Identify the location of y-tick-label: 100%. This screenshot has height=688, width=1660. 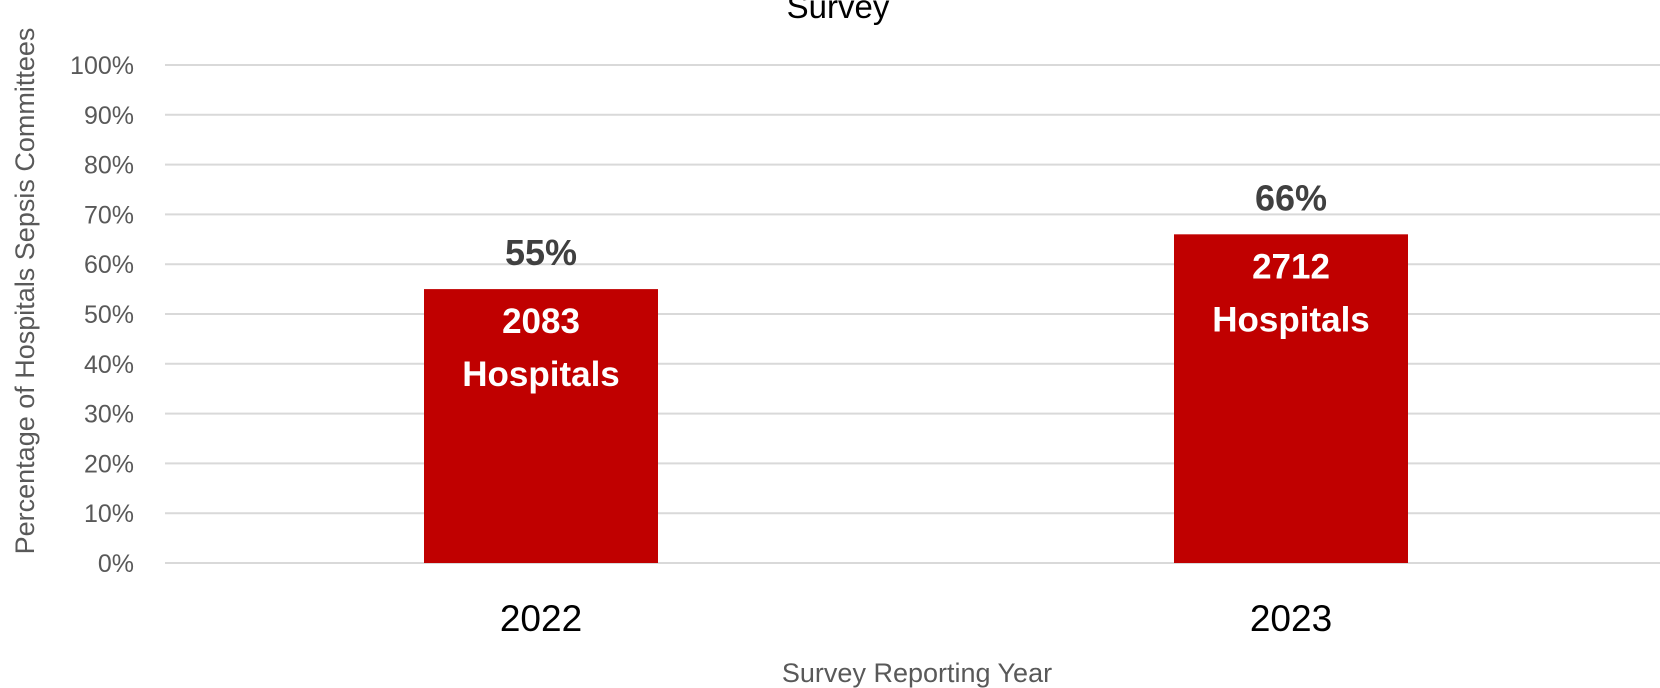
(102, 66).